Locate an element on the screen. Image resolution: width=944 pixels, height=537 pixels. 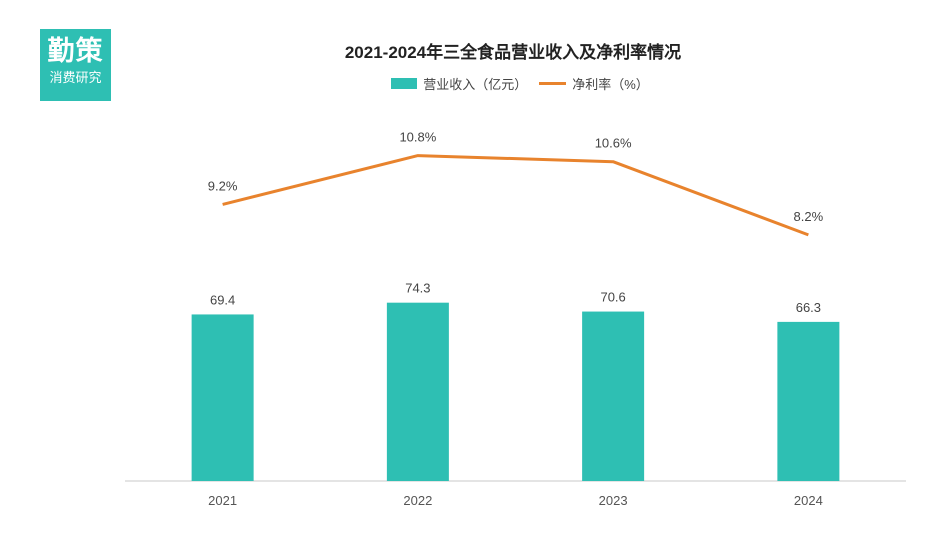
net-margin-label-2024: 8.2% is located at coordinates (809, 216).